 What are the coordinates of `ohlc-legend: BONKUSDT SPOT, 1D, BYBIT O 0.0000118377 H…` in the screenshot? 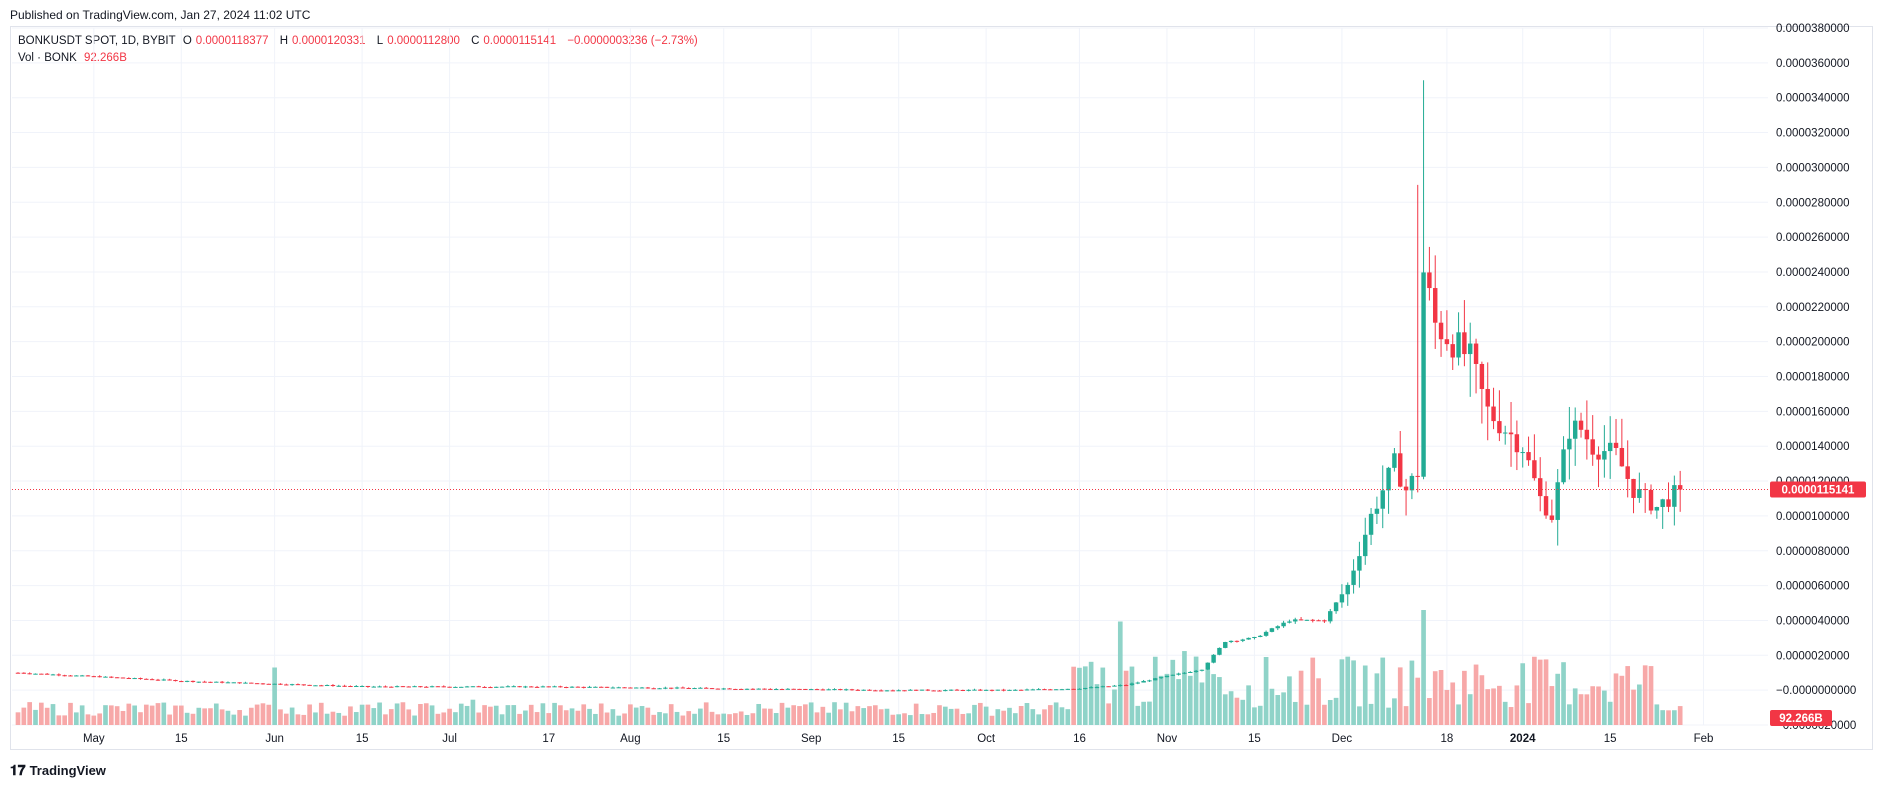 It's located at (360, 41).